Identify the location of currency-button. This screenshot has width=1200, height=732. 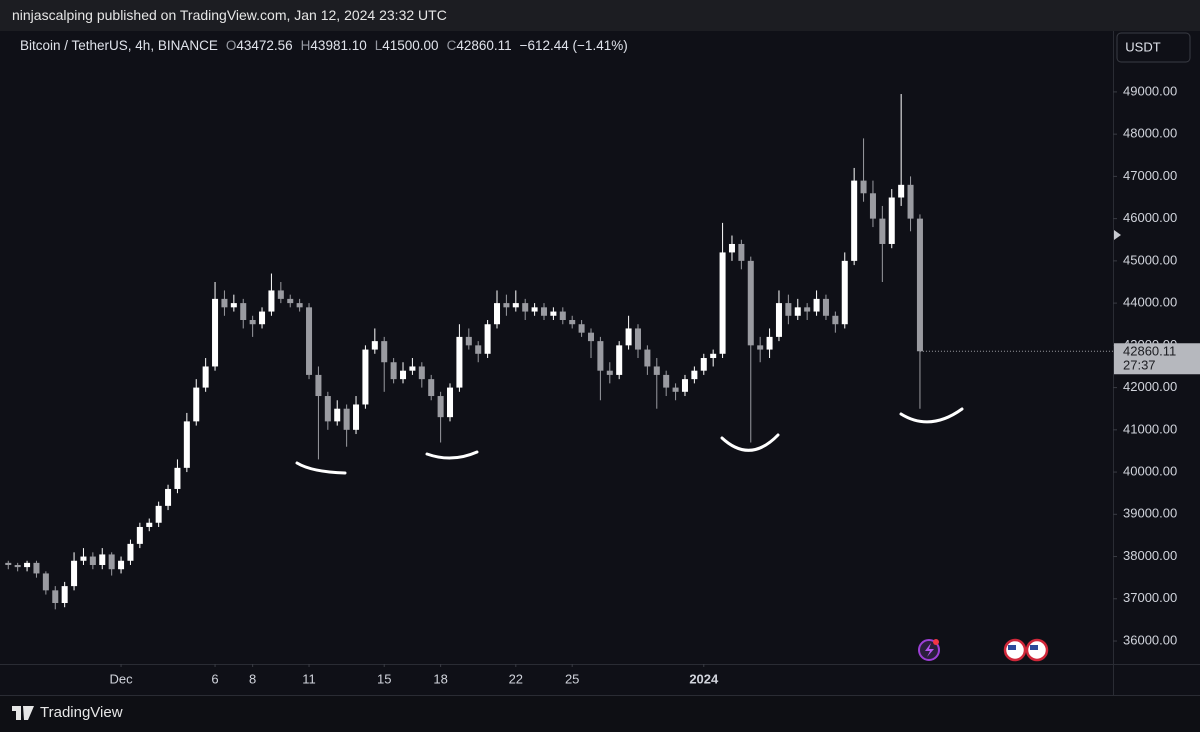
(1153, 47).